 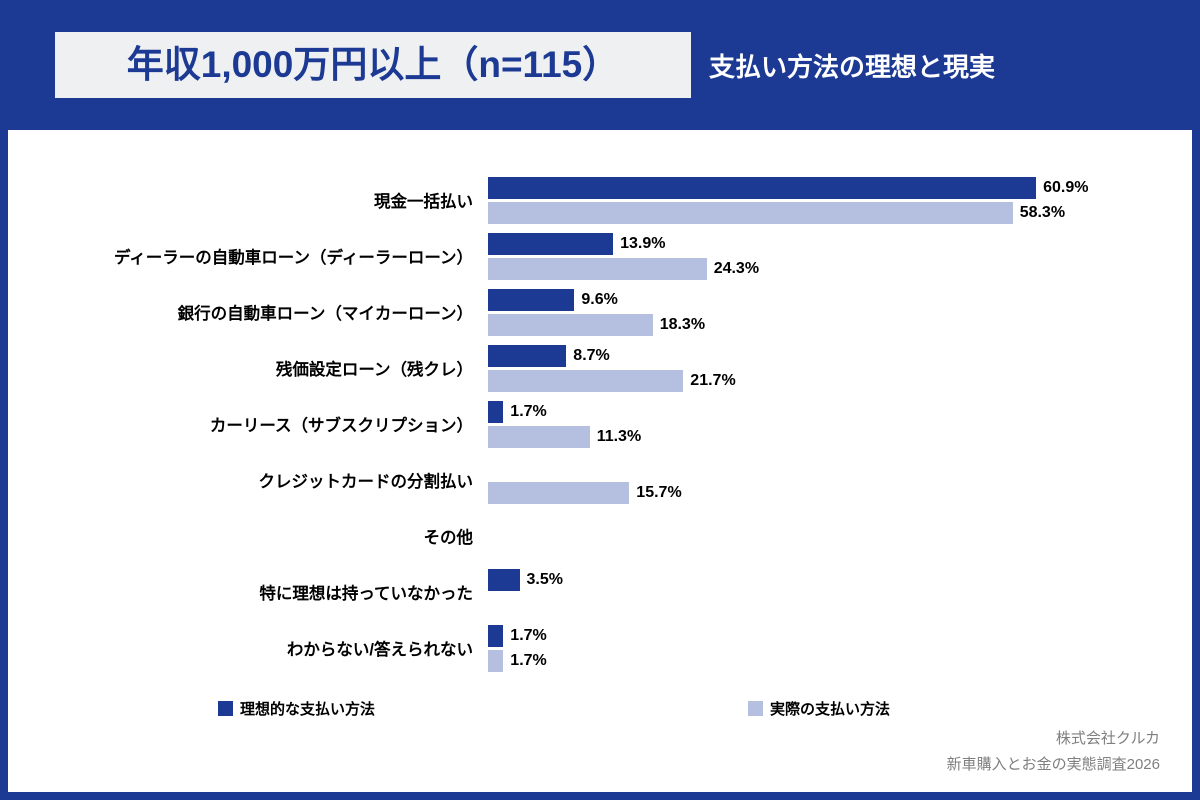 I want to click on category-label: 現金一括払い, so click(x=423, y=202).